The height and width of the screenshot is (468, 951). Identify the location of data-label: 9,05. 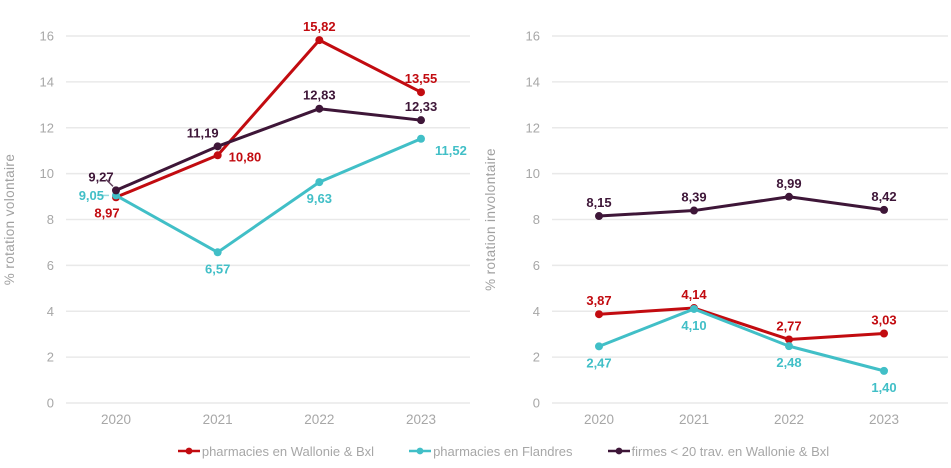
(91, 195).